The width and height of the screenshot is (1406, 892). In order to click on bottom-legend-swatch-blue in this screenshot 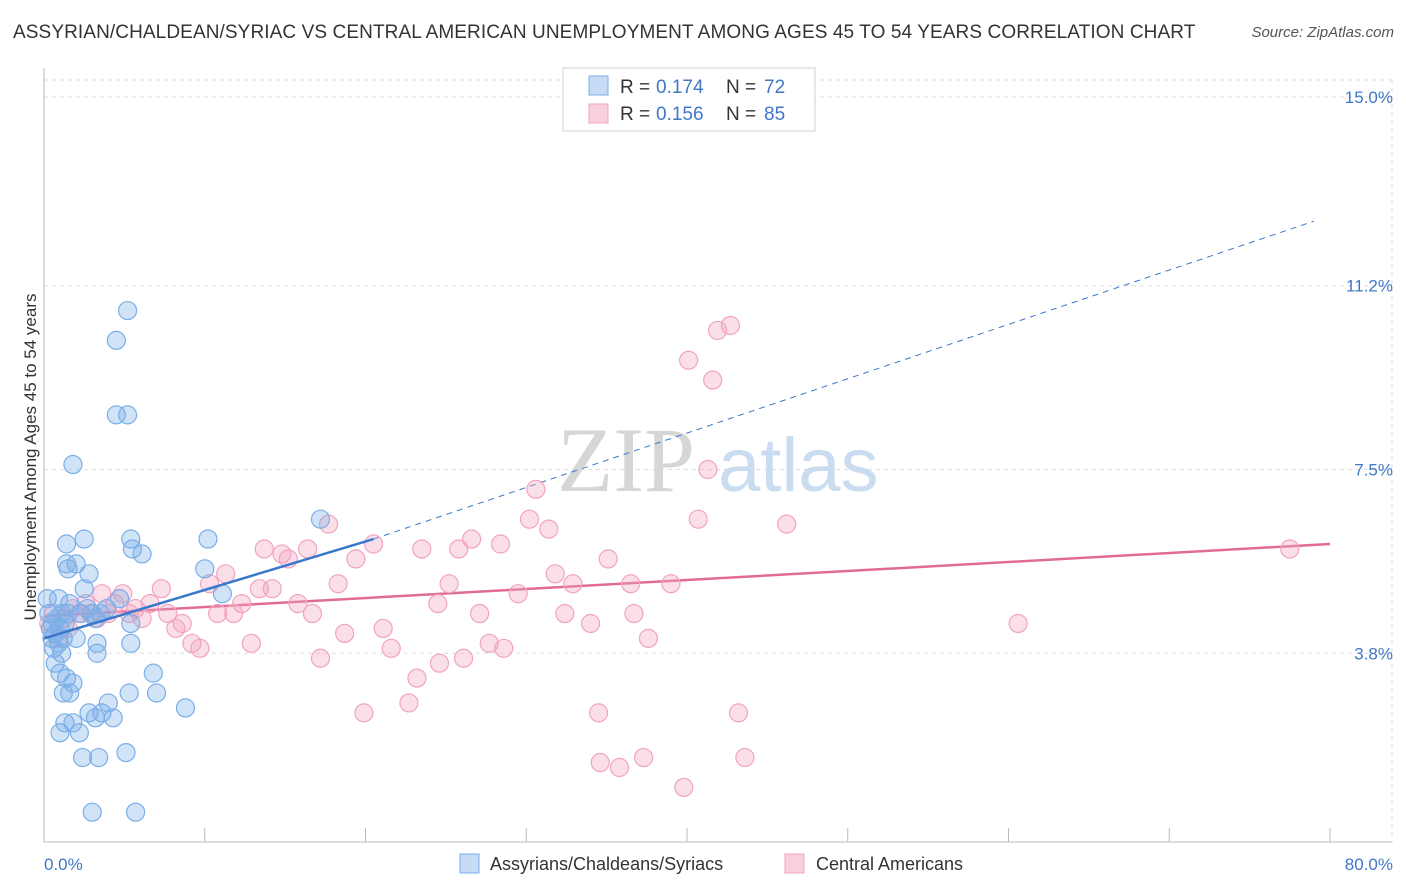, I will do `click(469, 863)`.